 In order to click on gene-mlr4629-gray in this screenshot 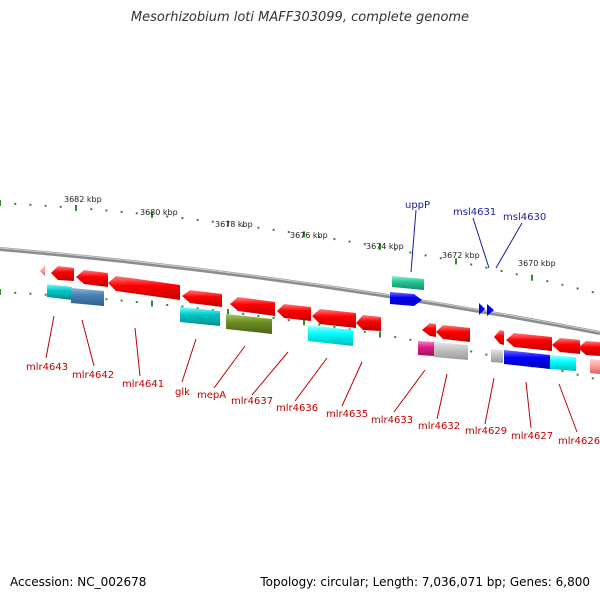, I will do `click(497, 356)`.